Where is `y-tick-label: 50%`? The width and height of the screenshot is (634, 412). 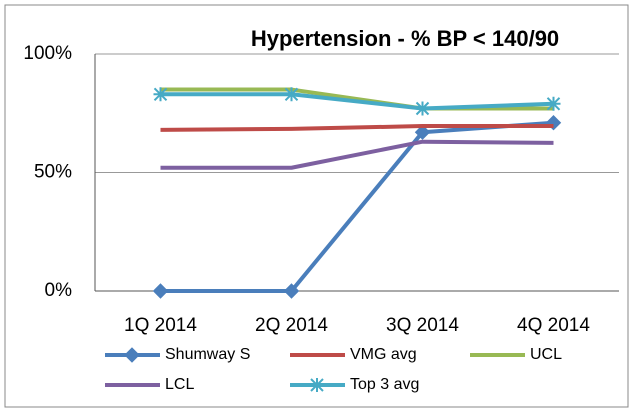
y-tick-label: 50% is located at coordinates (53, 172).